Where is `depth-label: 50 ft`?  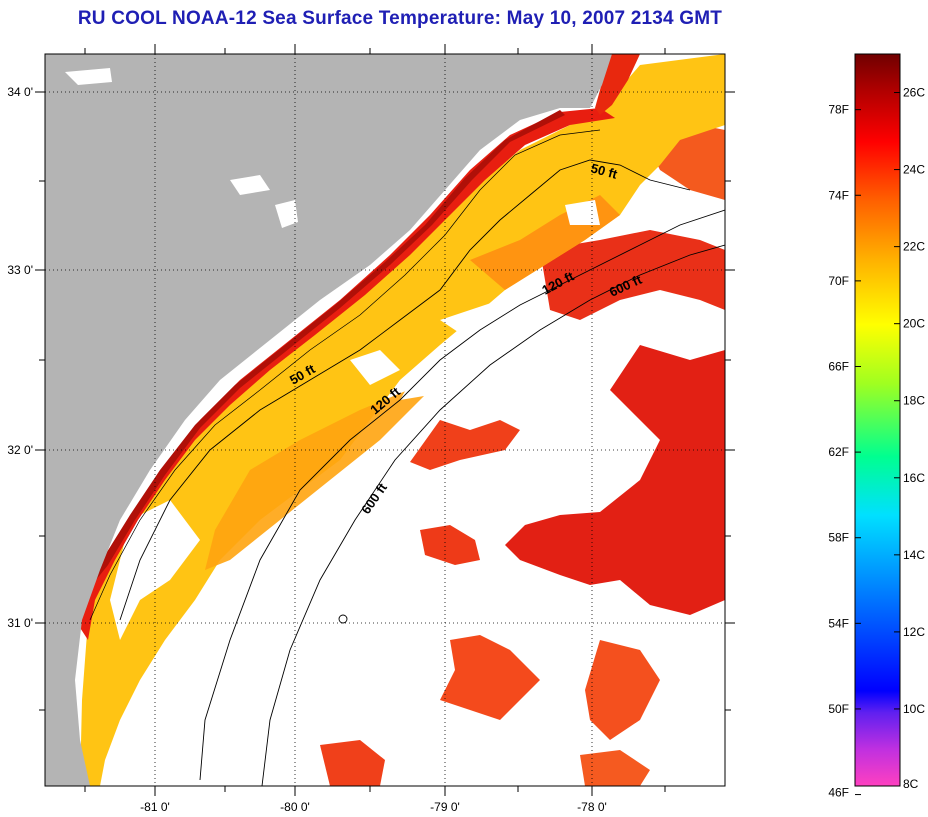 depth-label: 50 ft is located at coordinates (604, 171).